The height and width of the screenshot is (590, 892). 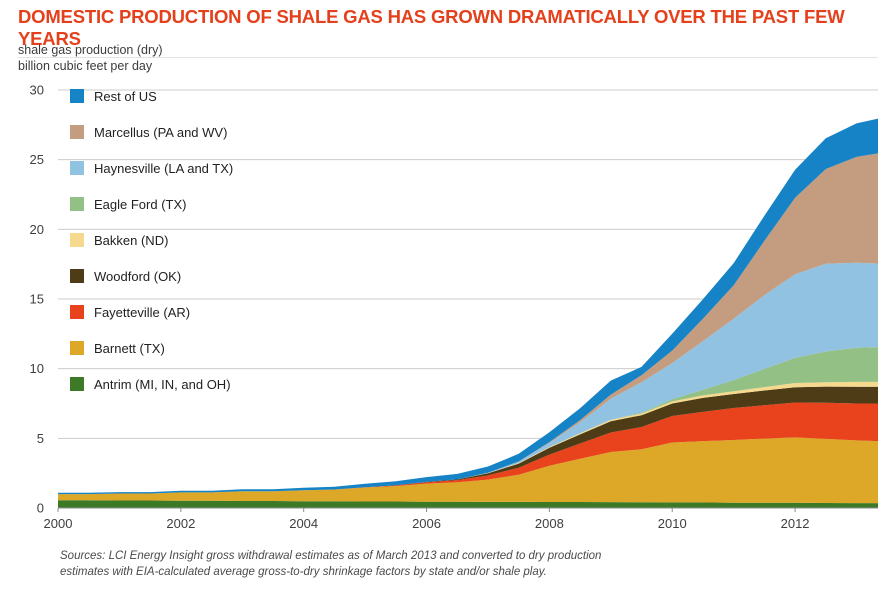 I want to click on legend-item-haynesville-la-and-tx: Haynesville (LA and TX), so click(x=152, y=168).